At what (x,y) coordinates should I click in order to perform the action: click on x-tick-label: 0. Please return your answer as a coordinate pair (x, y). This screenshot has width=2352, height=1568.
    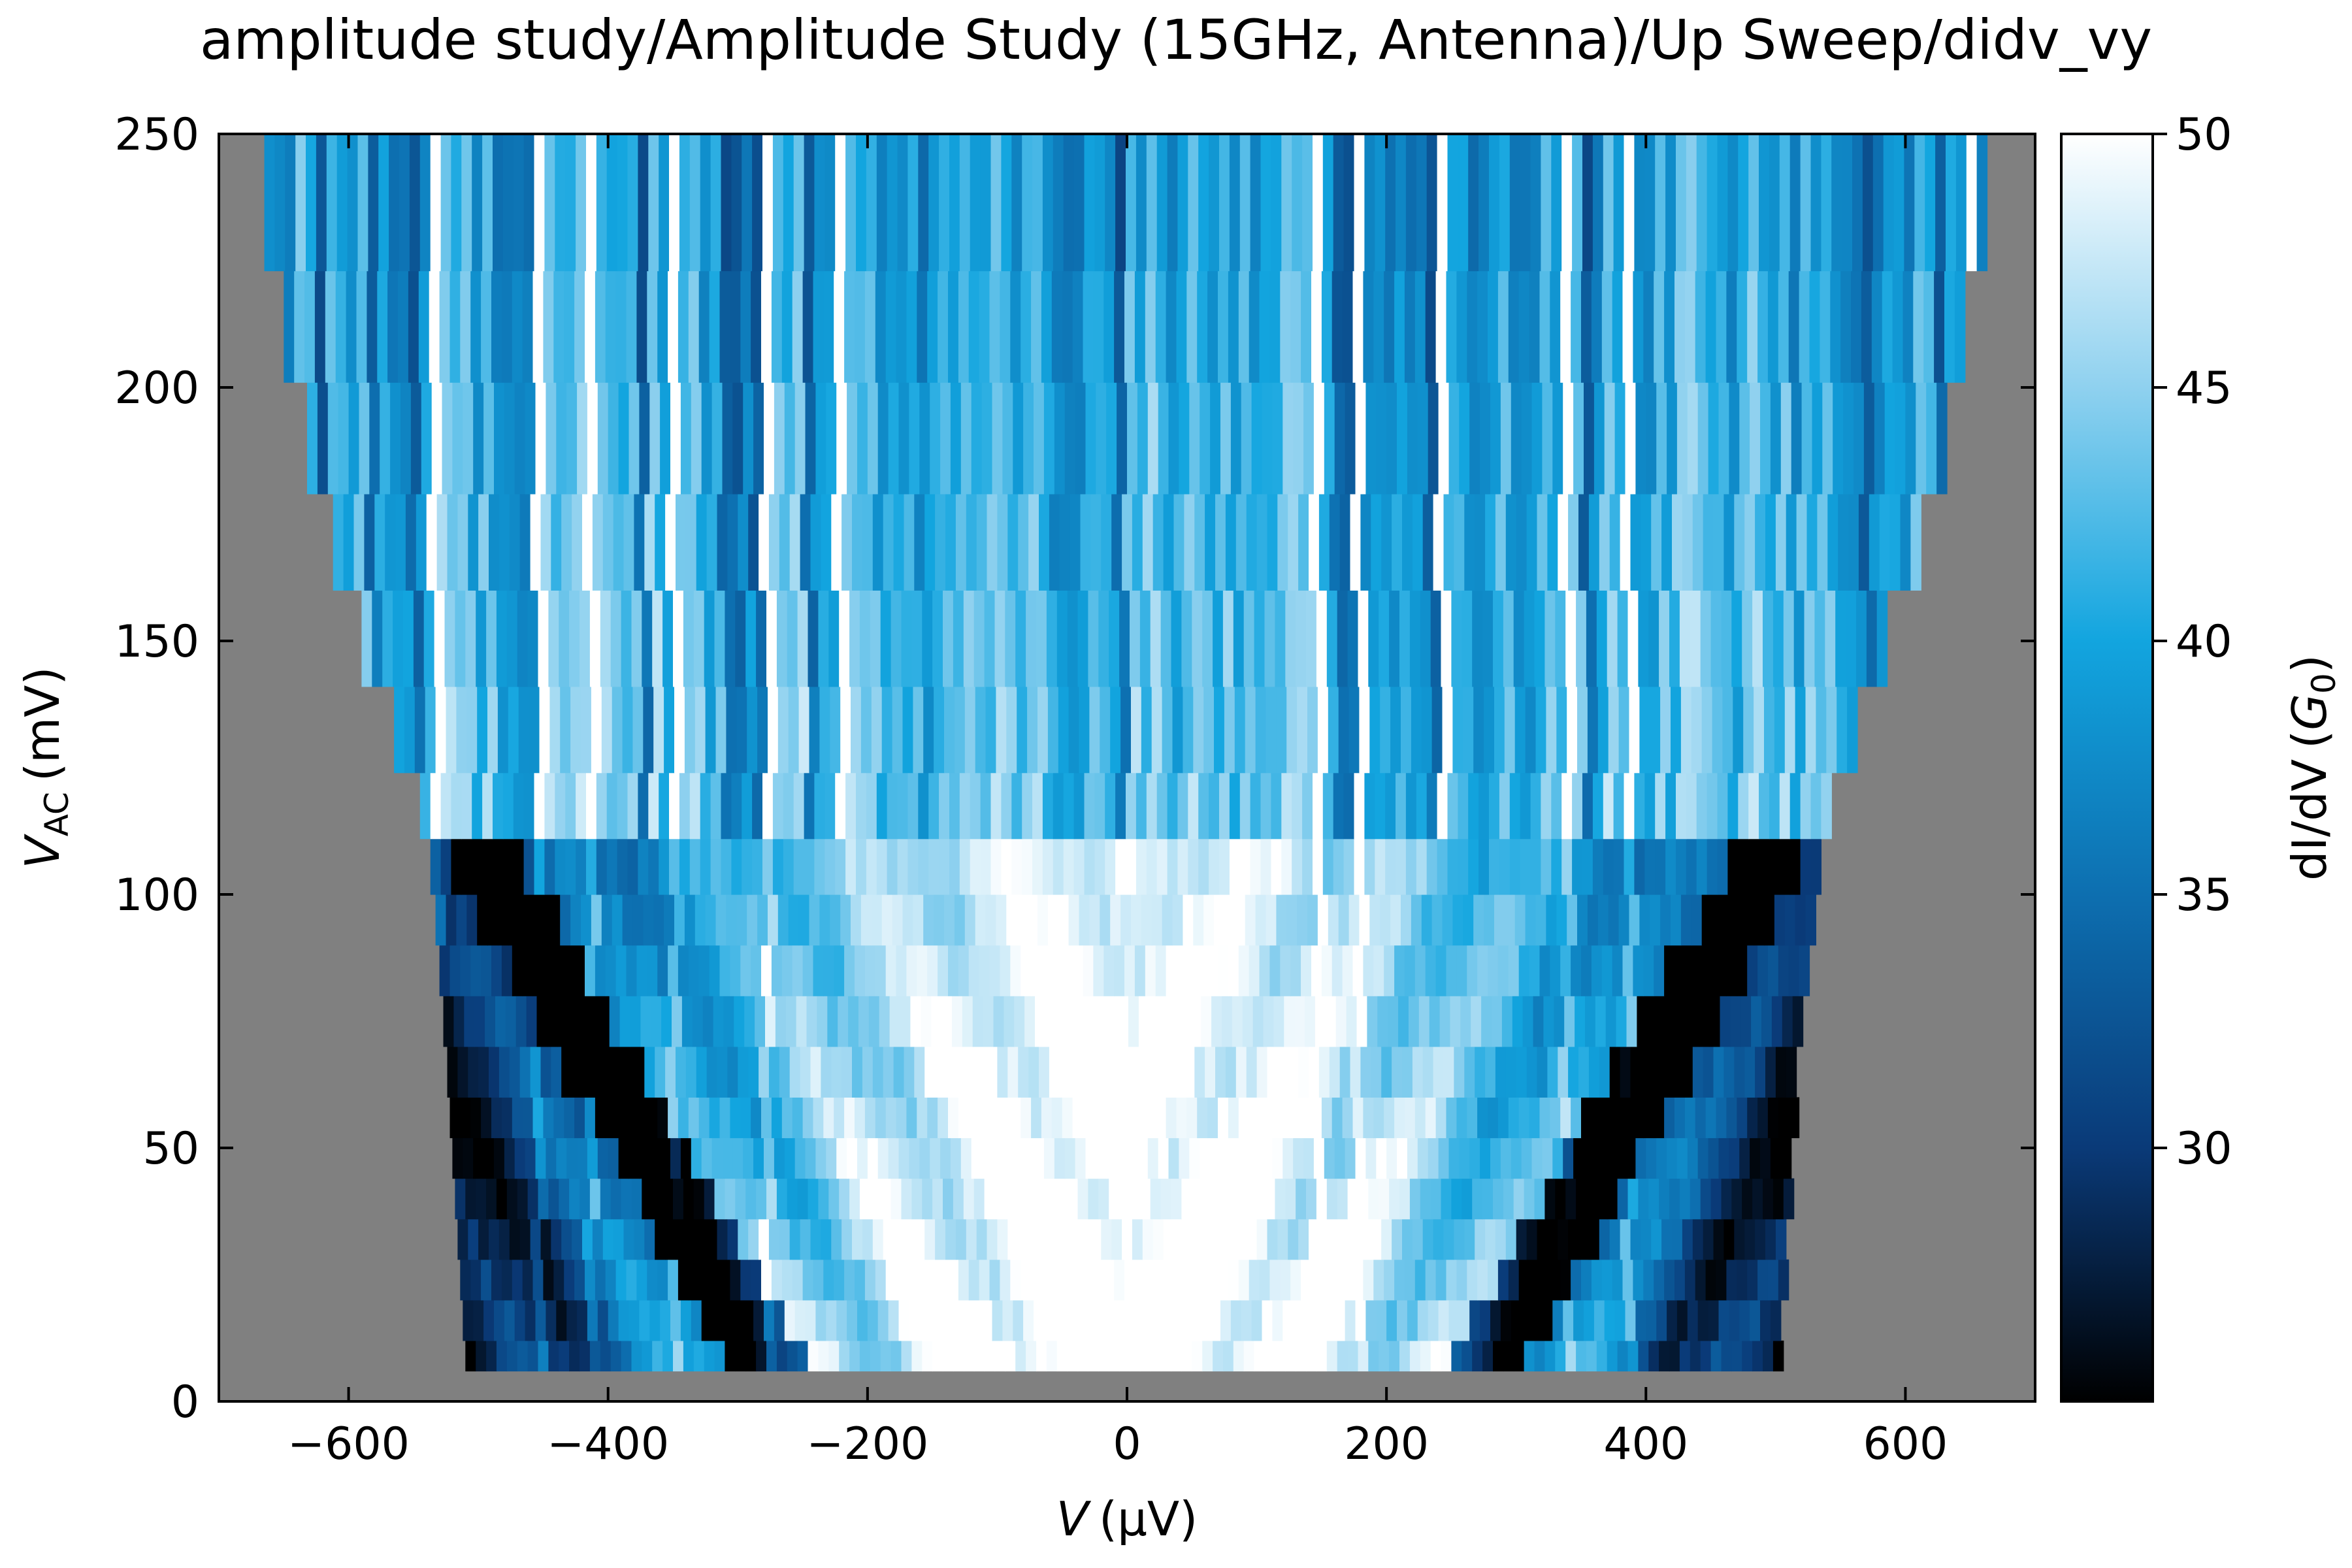
    Looking at the image, I should click on (1127, 1444).